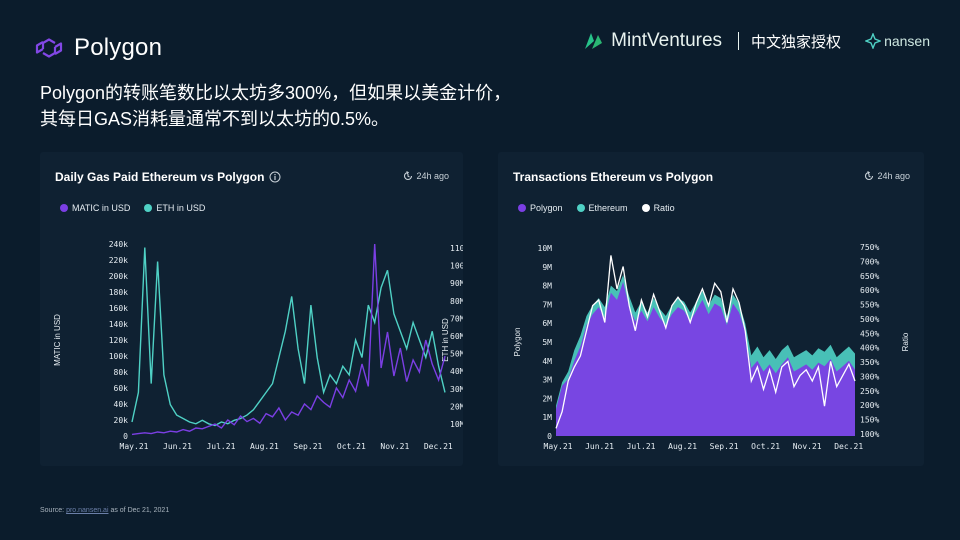  I want to click on gas-chart-title: Daily Gas Paid Ethereum vs Polygon, so click(168, 177).